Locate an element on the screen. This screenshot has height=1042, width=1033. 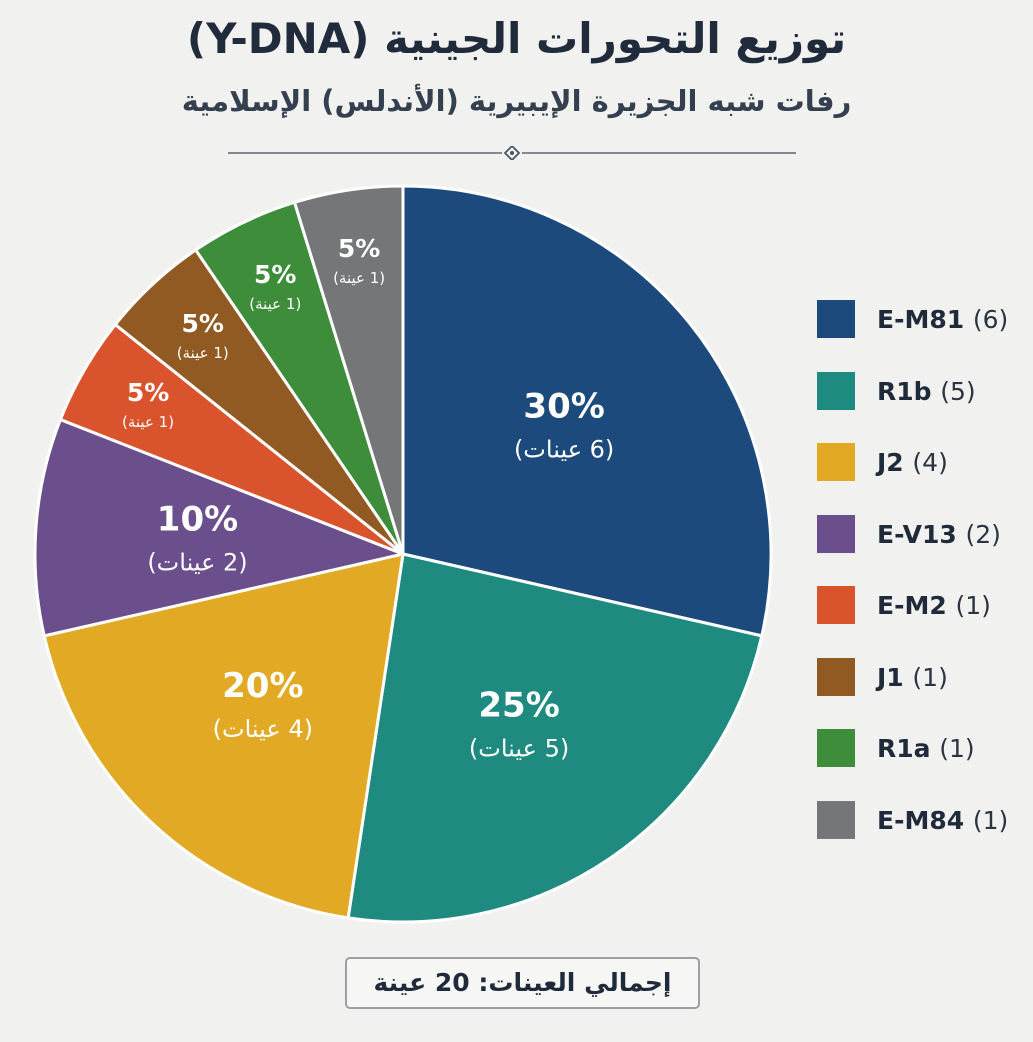
pie-slice-r1b is located at coordinates (555, 738).